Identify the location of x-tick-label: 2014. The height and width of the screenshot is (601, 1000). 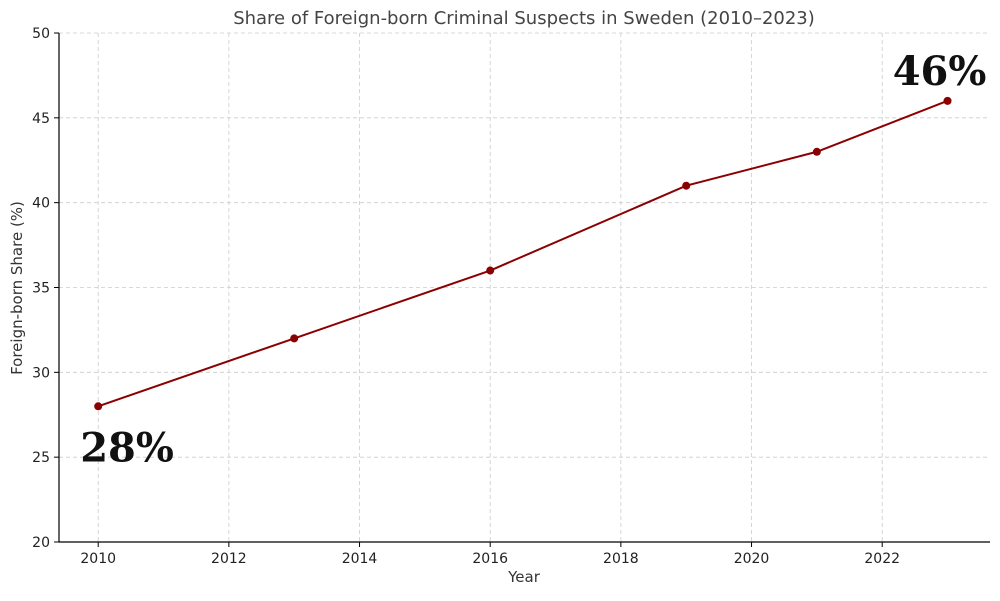
(360, 559).